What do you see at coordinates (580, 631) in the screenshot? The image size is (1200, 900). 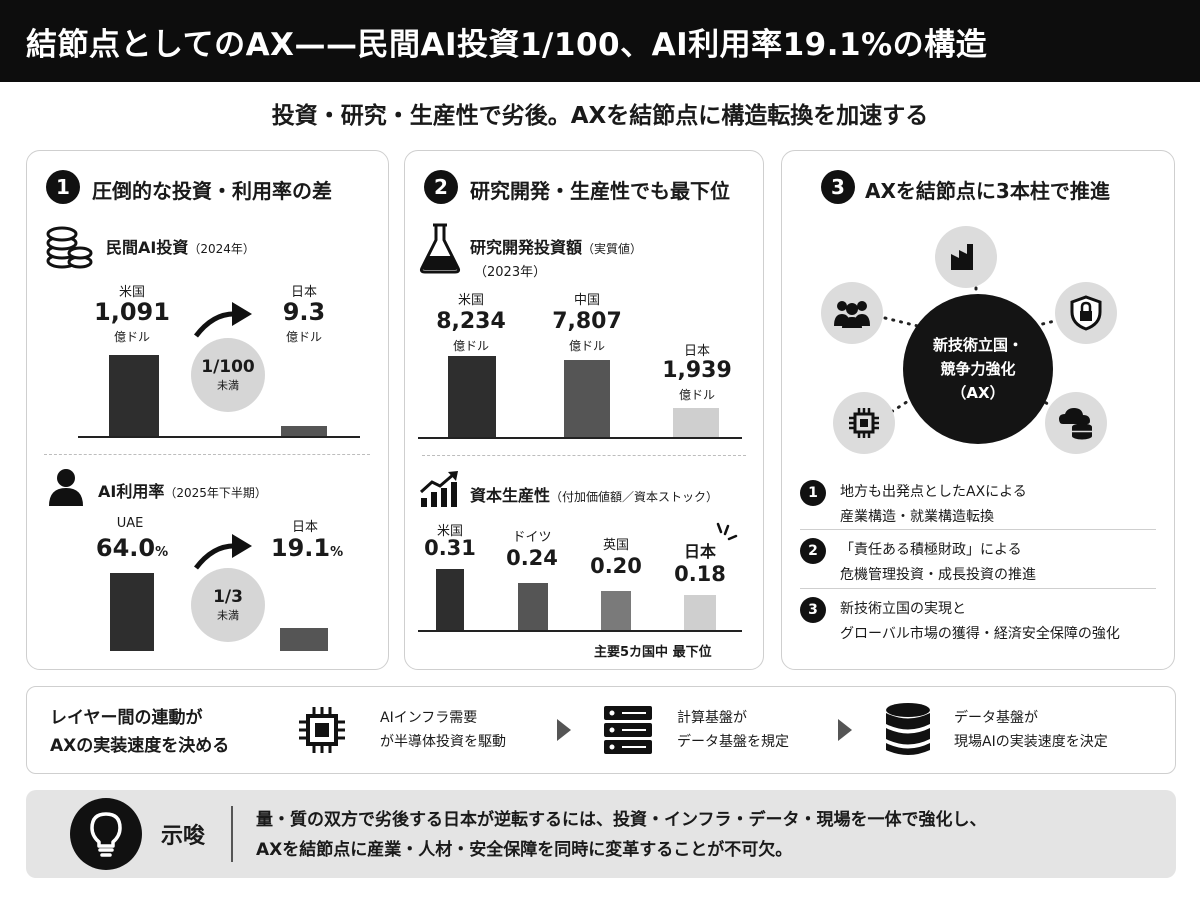 I see `chart3-baseline` at bounding box center [580, 631].